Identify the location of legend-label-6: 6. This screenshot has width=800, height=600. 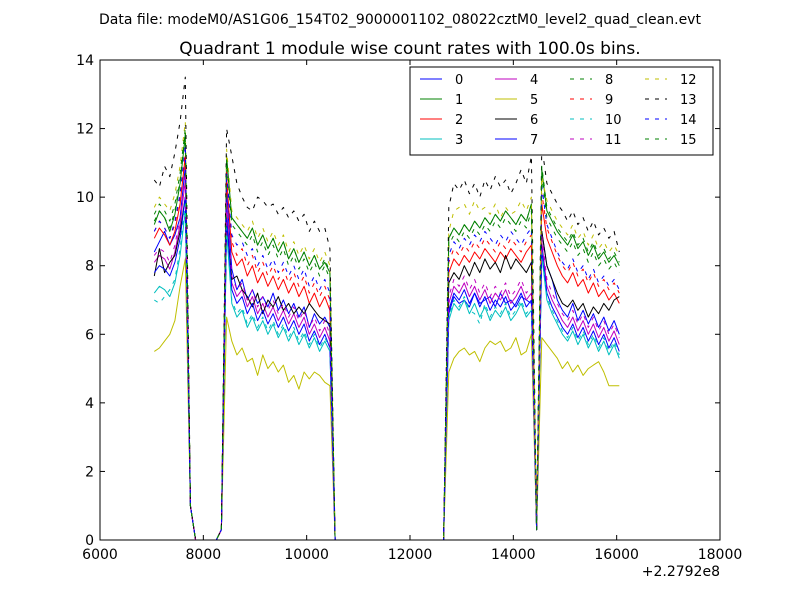
(534, 120).